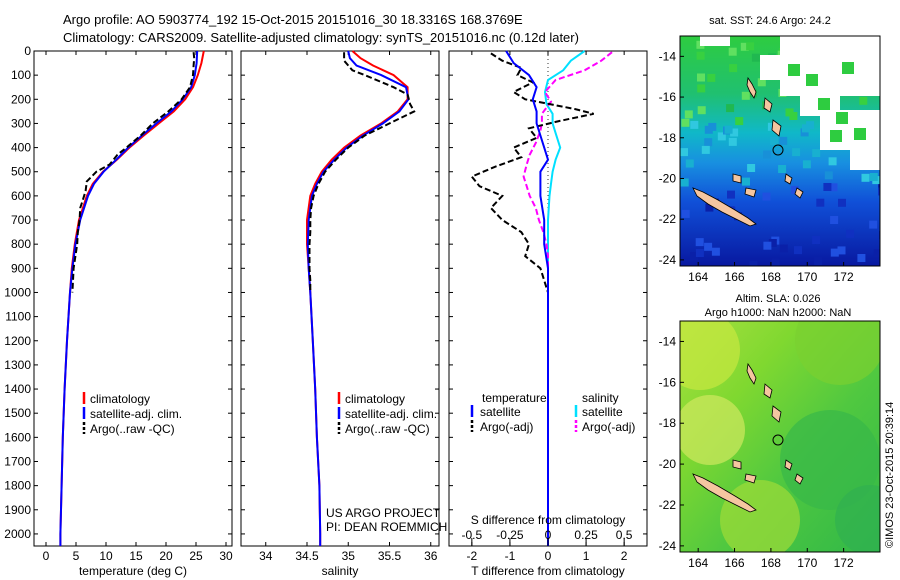 Image resolution: width=900 pixels, height=580 pixels. I want to click on sst-map-title: sat. SST: 24.6 Argo: 24.2, so click(770, 21).